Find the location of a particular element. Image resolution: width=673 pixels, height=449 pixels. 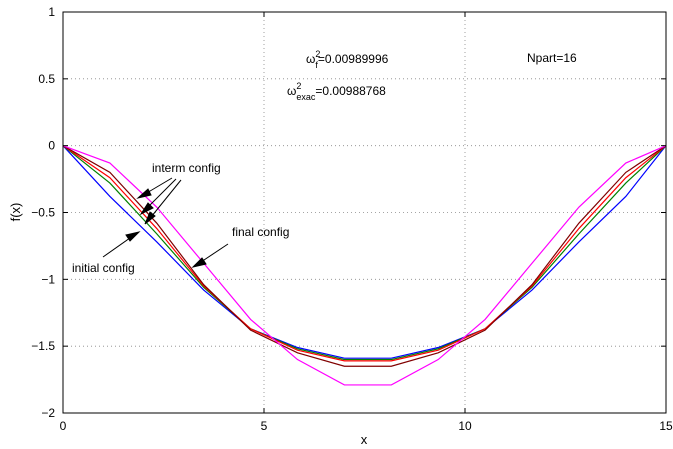

initial-config-annotation: initial config is located at coordinates (103, 268).